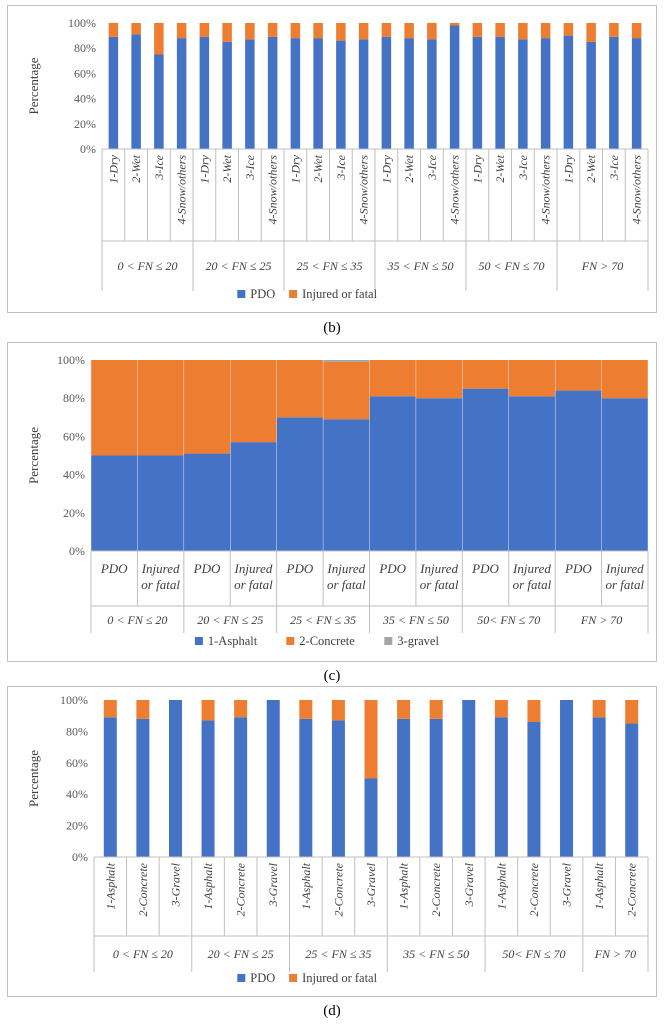  Describe the element at coordinates (74, 700) in the screenshot. I see `y-tick-label: 100%` at that location.